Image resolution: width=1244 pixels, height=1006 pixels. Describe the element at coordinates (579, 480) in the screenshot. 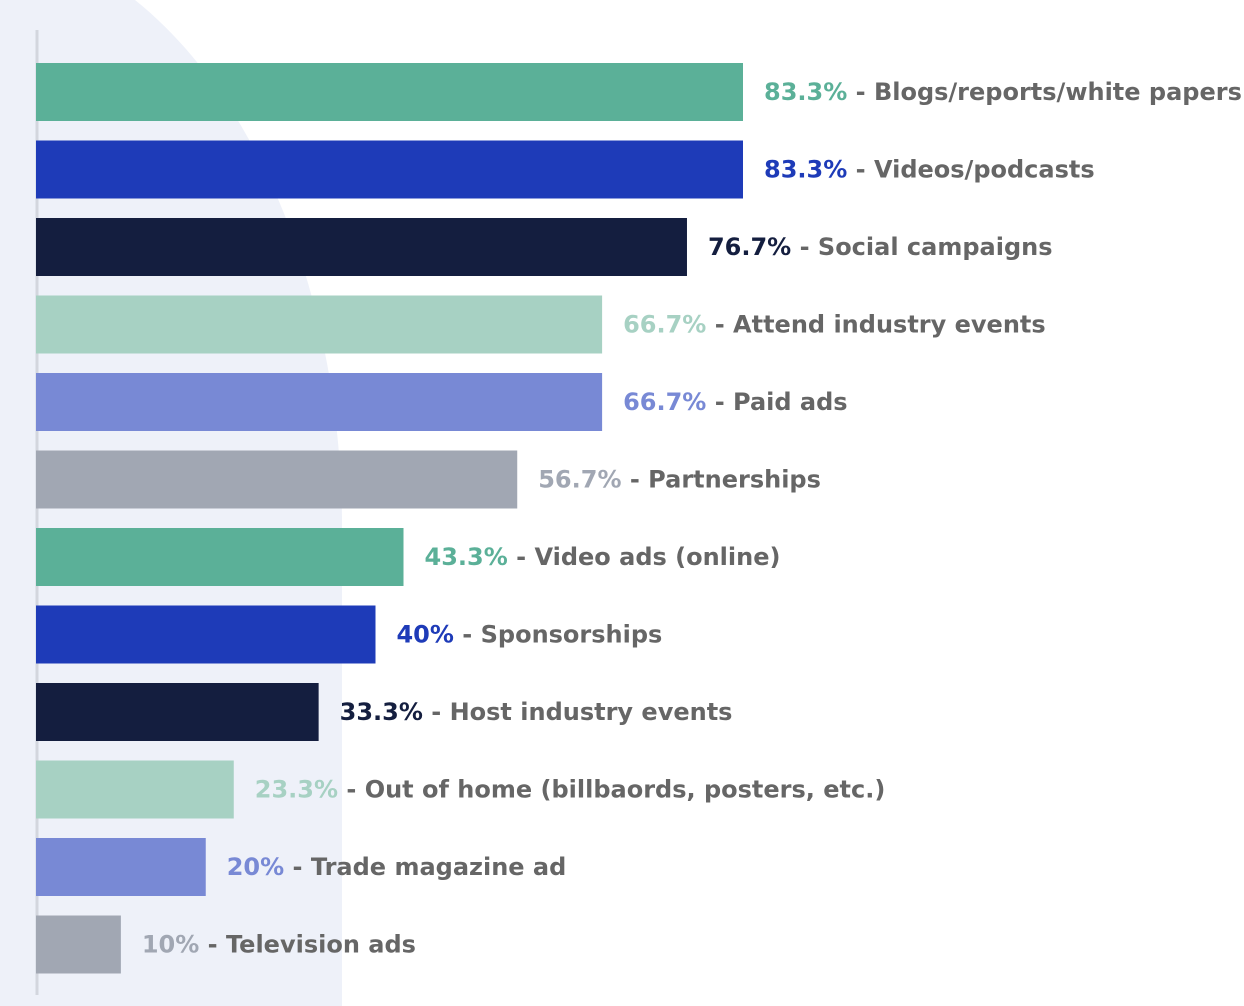

I see `bar-value-label: 56.7%` at that location.